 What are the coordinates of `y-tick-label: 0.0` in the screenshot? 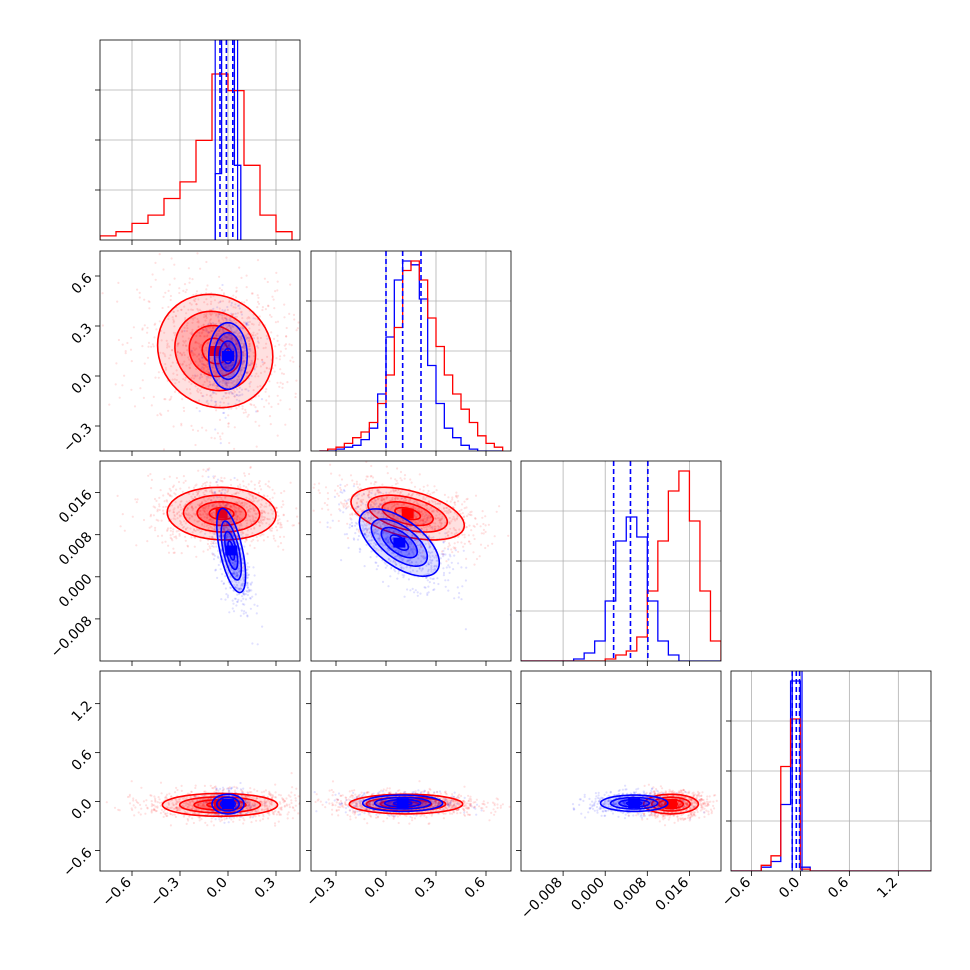 It's located at (82, 383).